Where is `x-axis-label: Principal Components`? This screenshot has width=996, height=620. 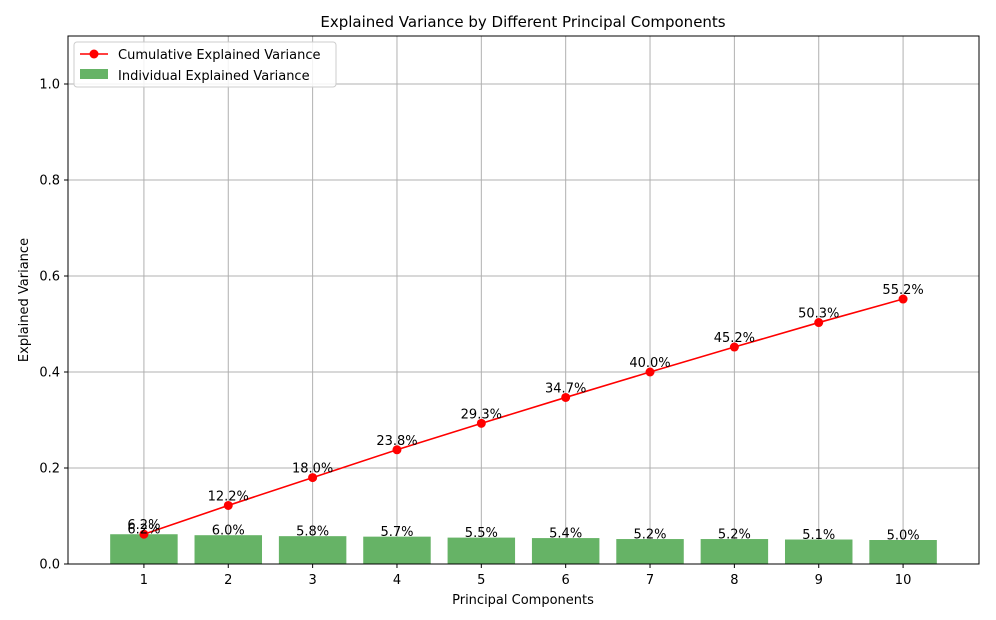 x-axis-label: Principal Components is located at coordinates (523, 600).